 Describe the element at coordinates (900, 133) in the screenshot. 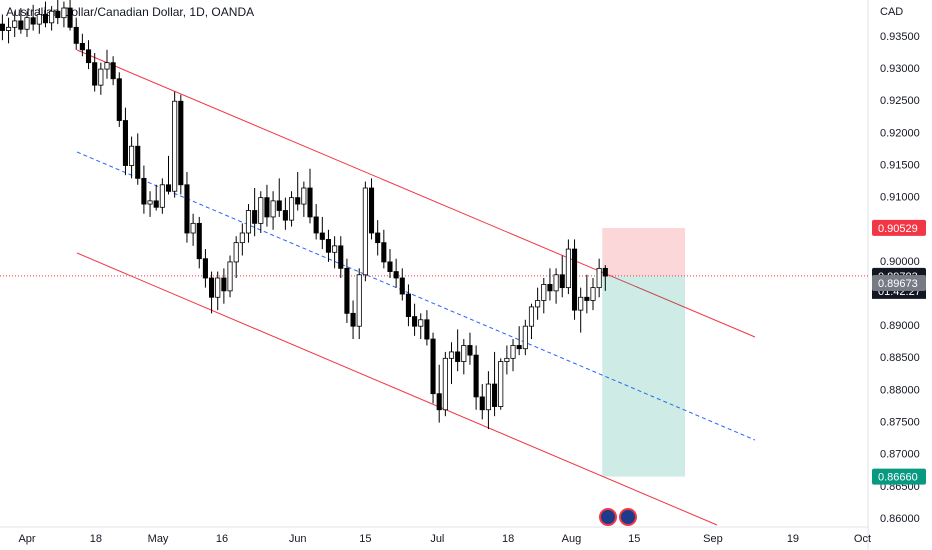

I see `y-tick-label: 0.92000` at that location.